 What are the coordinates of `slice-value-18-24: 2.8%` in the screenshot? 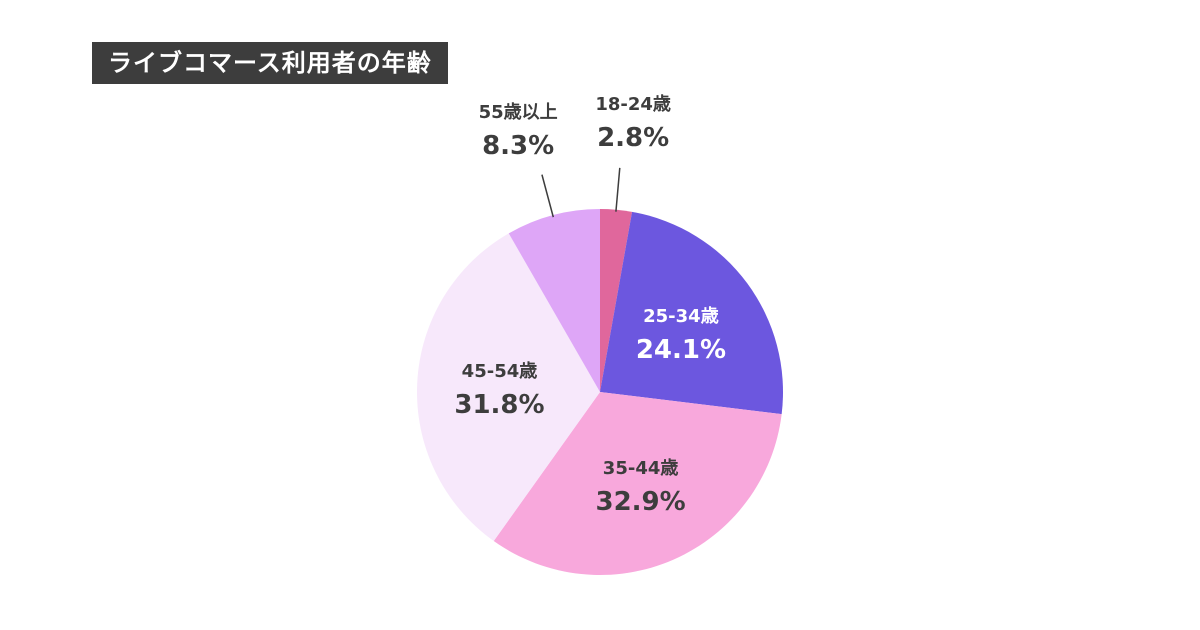 It's located at (633, 138).